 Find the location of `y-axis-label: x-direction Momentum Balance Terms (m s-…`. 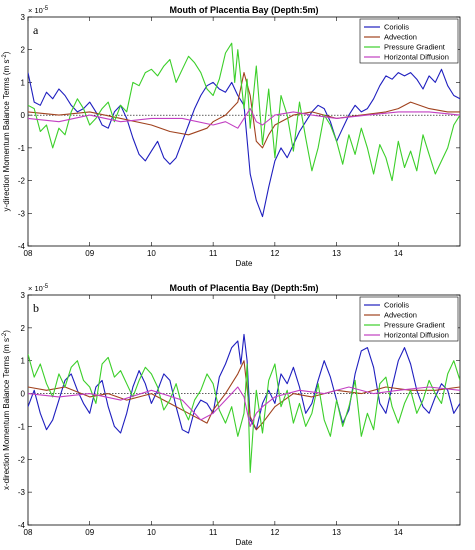

y-axis-label: x-direction Momentum Balance Terms (m s-… is located at coordinates (6, 410).